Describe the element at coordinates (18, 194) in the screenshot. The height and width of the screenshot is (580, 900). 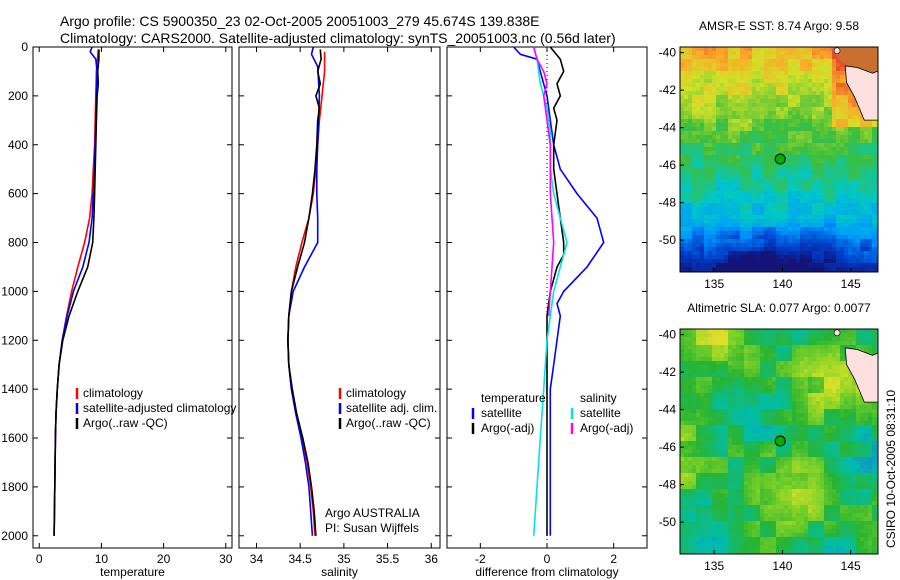
I see `y-tick-label: 600` at that location.